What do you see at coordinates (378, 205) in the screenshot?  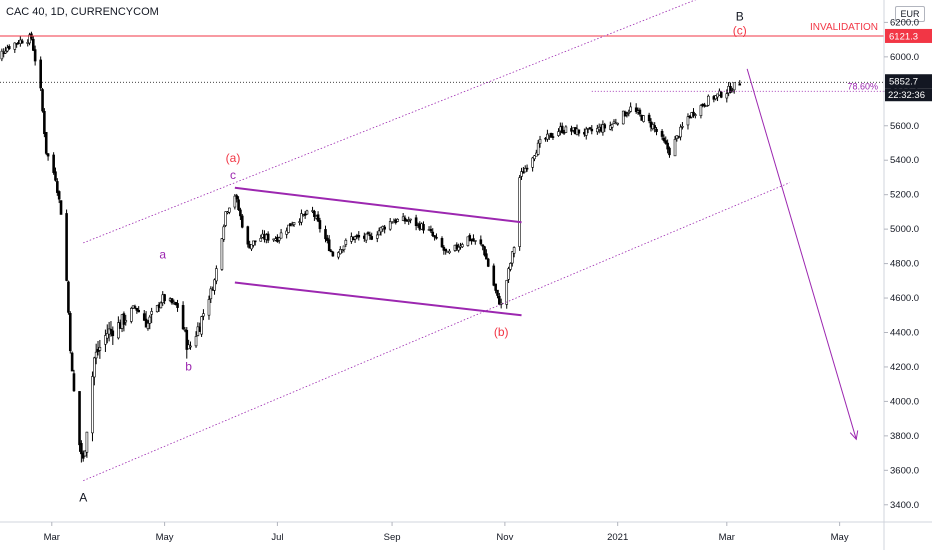 I see `flag-top-line` at bounding box center [378, 205].